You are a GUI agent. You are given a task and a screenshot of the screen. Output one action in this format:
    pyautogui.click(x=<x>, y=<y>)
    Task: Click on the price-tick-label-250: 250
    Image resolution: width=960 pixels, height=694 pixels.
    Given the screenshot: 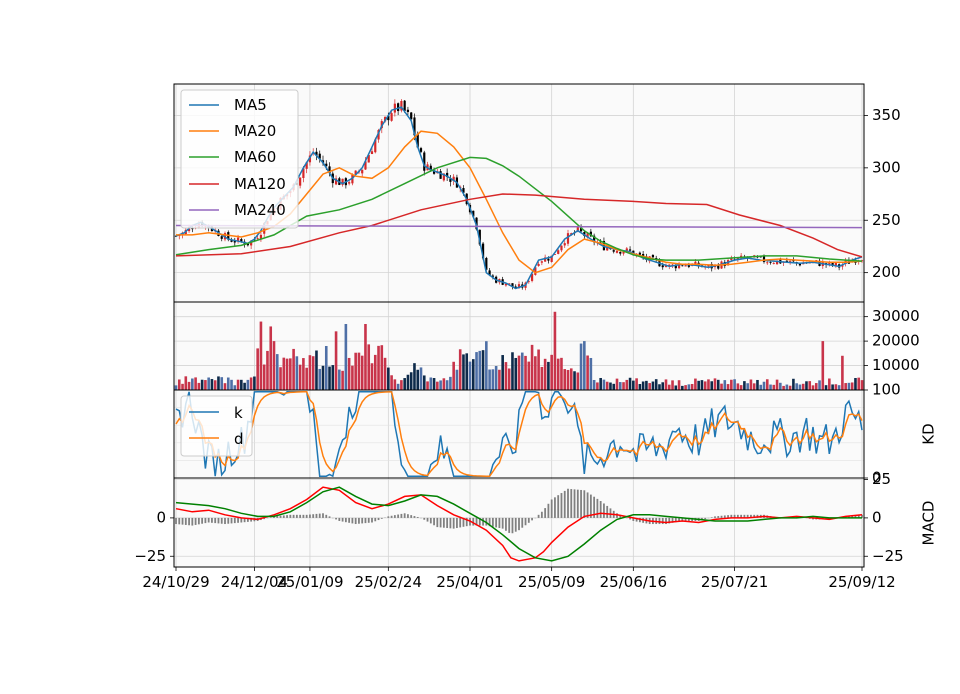 What is the action you would take?
    pyautogui.click(x=886, y=220)
    